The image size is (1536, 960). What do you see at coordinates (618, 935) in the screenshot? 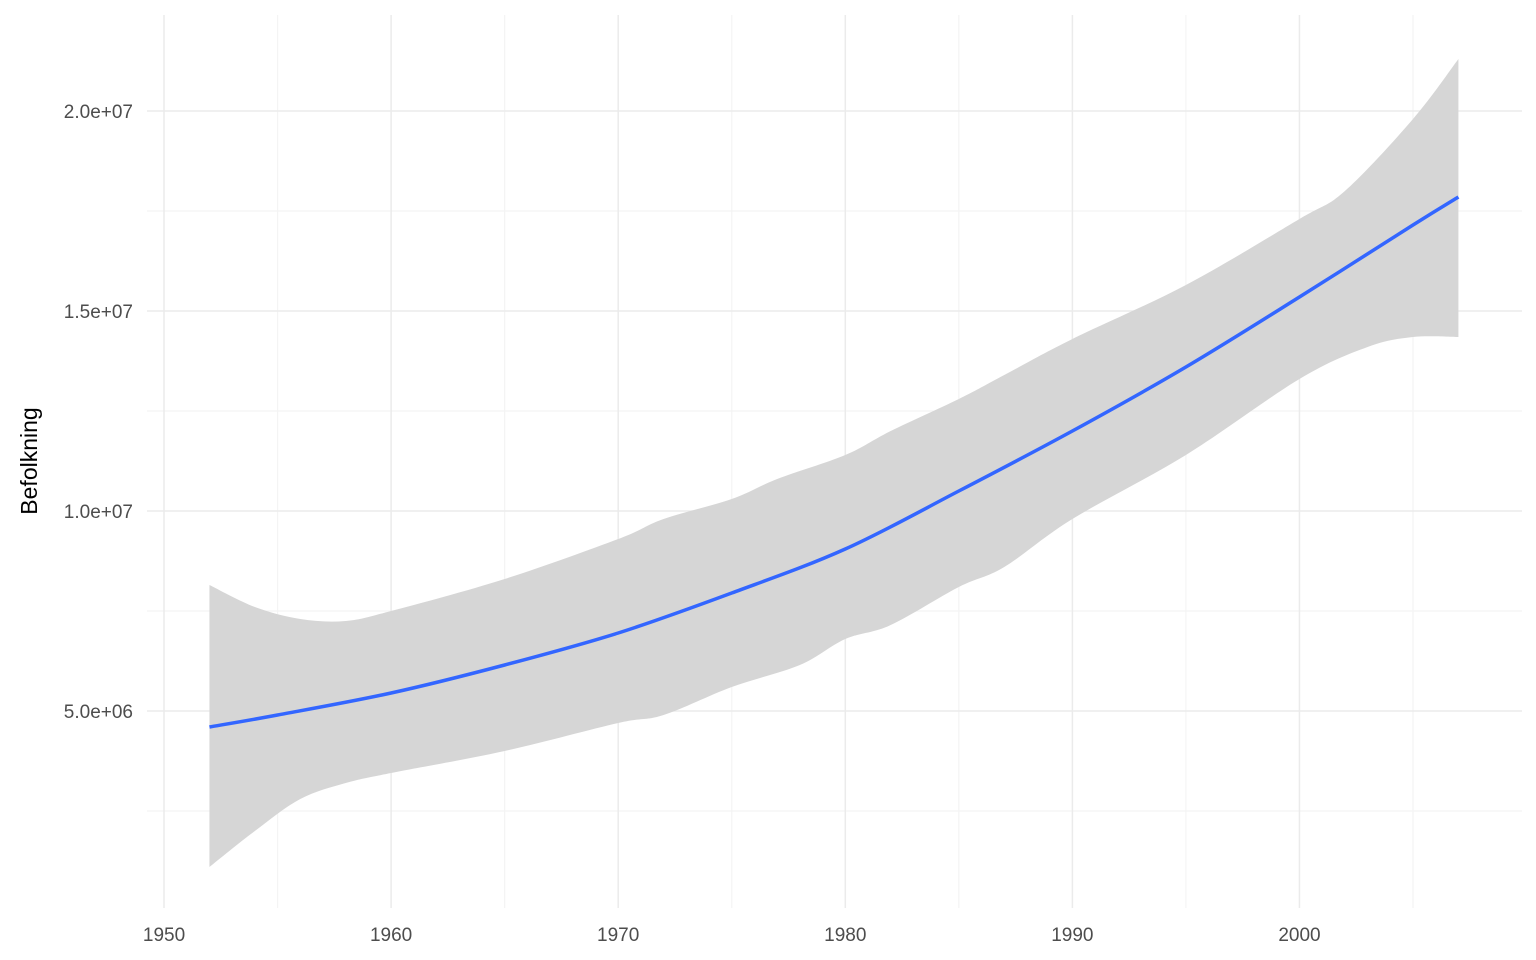
I see `x-tick-label: 1970` at bounding box center [618, 935].